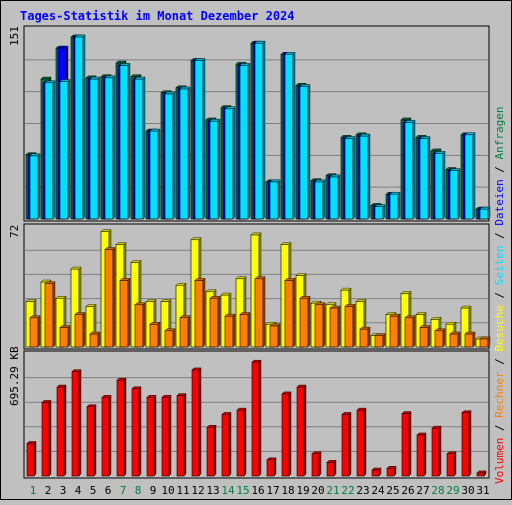 The width and height of the screenshot is (512, 505). Describe the element at coordinates (64, 337) in the screenshot. I see `bar-rechner-day-3-face` at that location.